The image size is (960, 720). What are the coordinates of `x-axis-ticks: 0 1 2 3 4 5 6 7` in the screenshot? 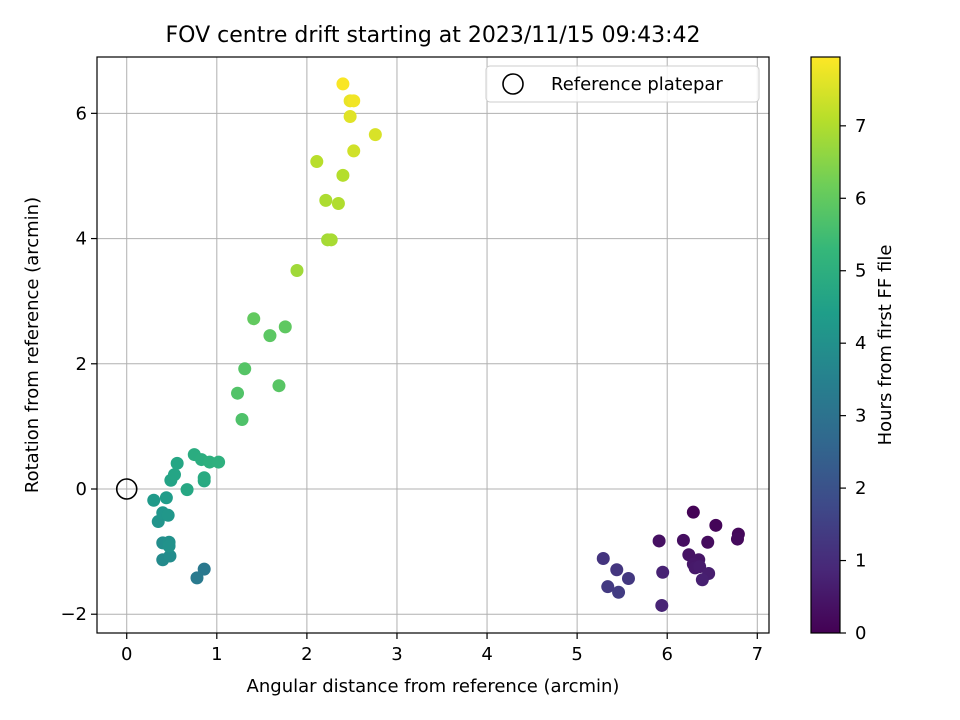 It's located at (442, 649).